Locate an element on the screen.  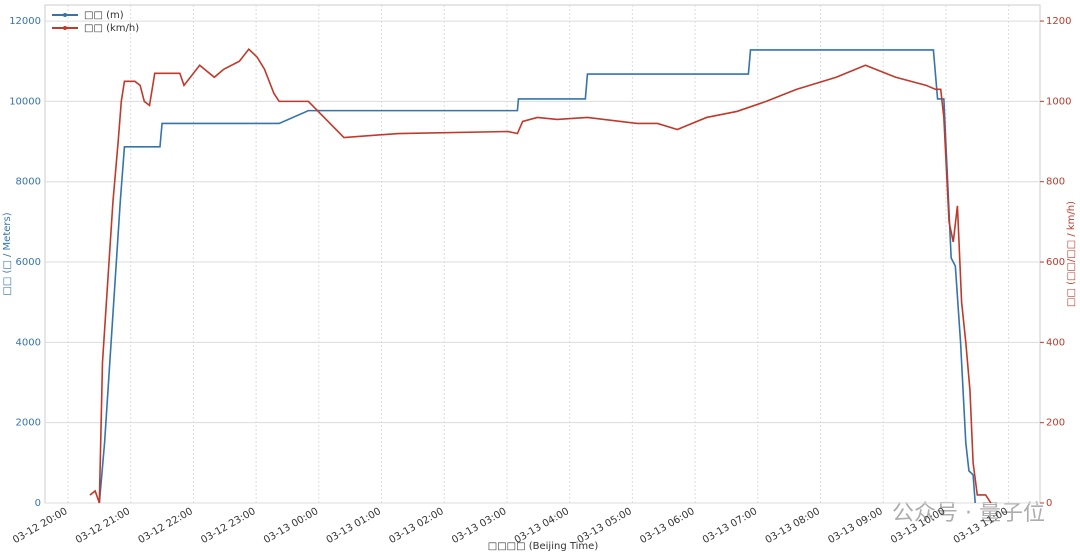
x-tick-label: 03-12 21:00 is located at coordinates (103, 526).